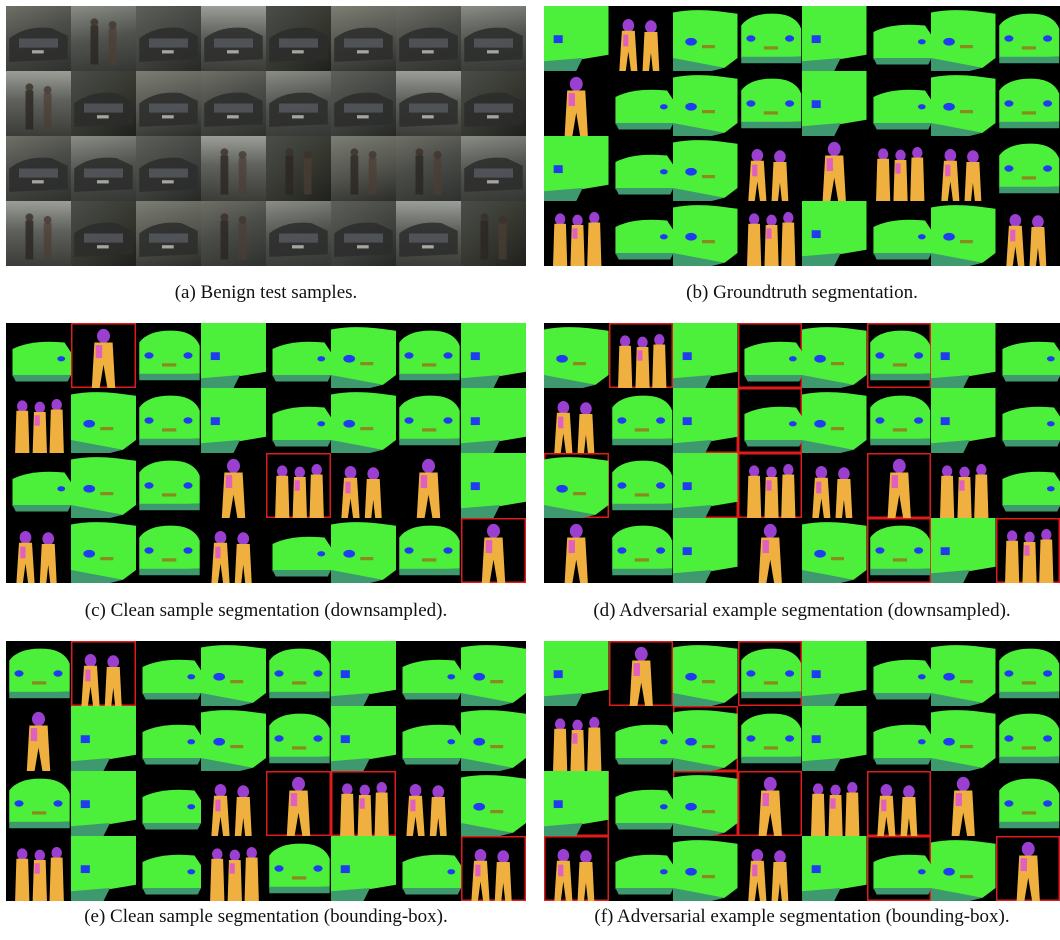 This screenshot has width=1060, height=940. I want to click on caption-a: (a) Benign test samples., so click(266, 292).